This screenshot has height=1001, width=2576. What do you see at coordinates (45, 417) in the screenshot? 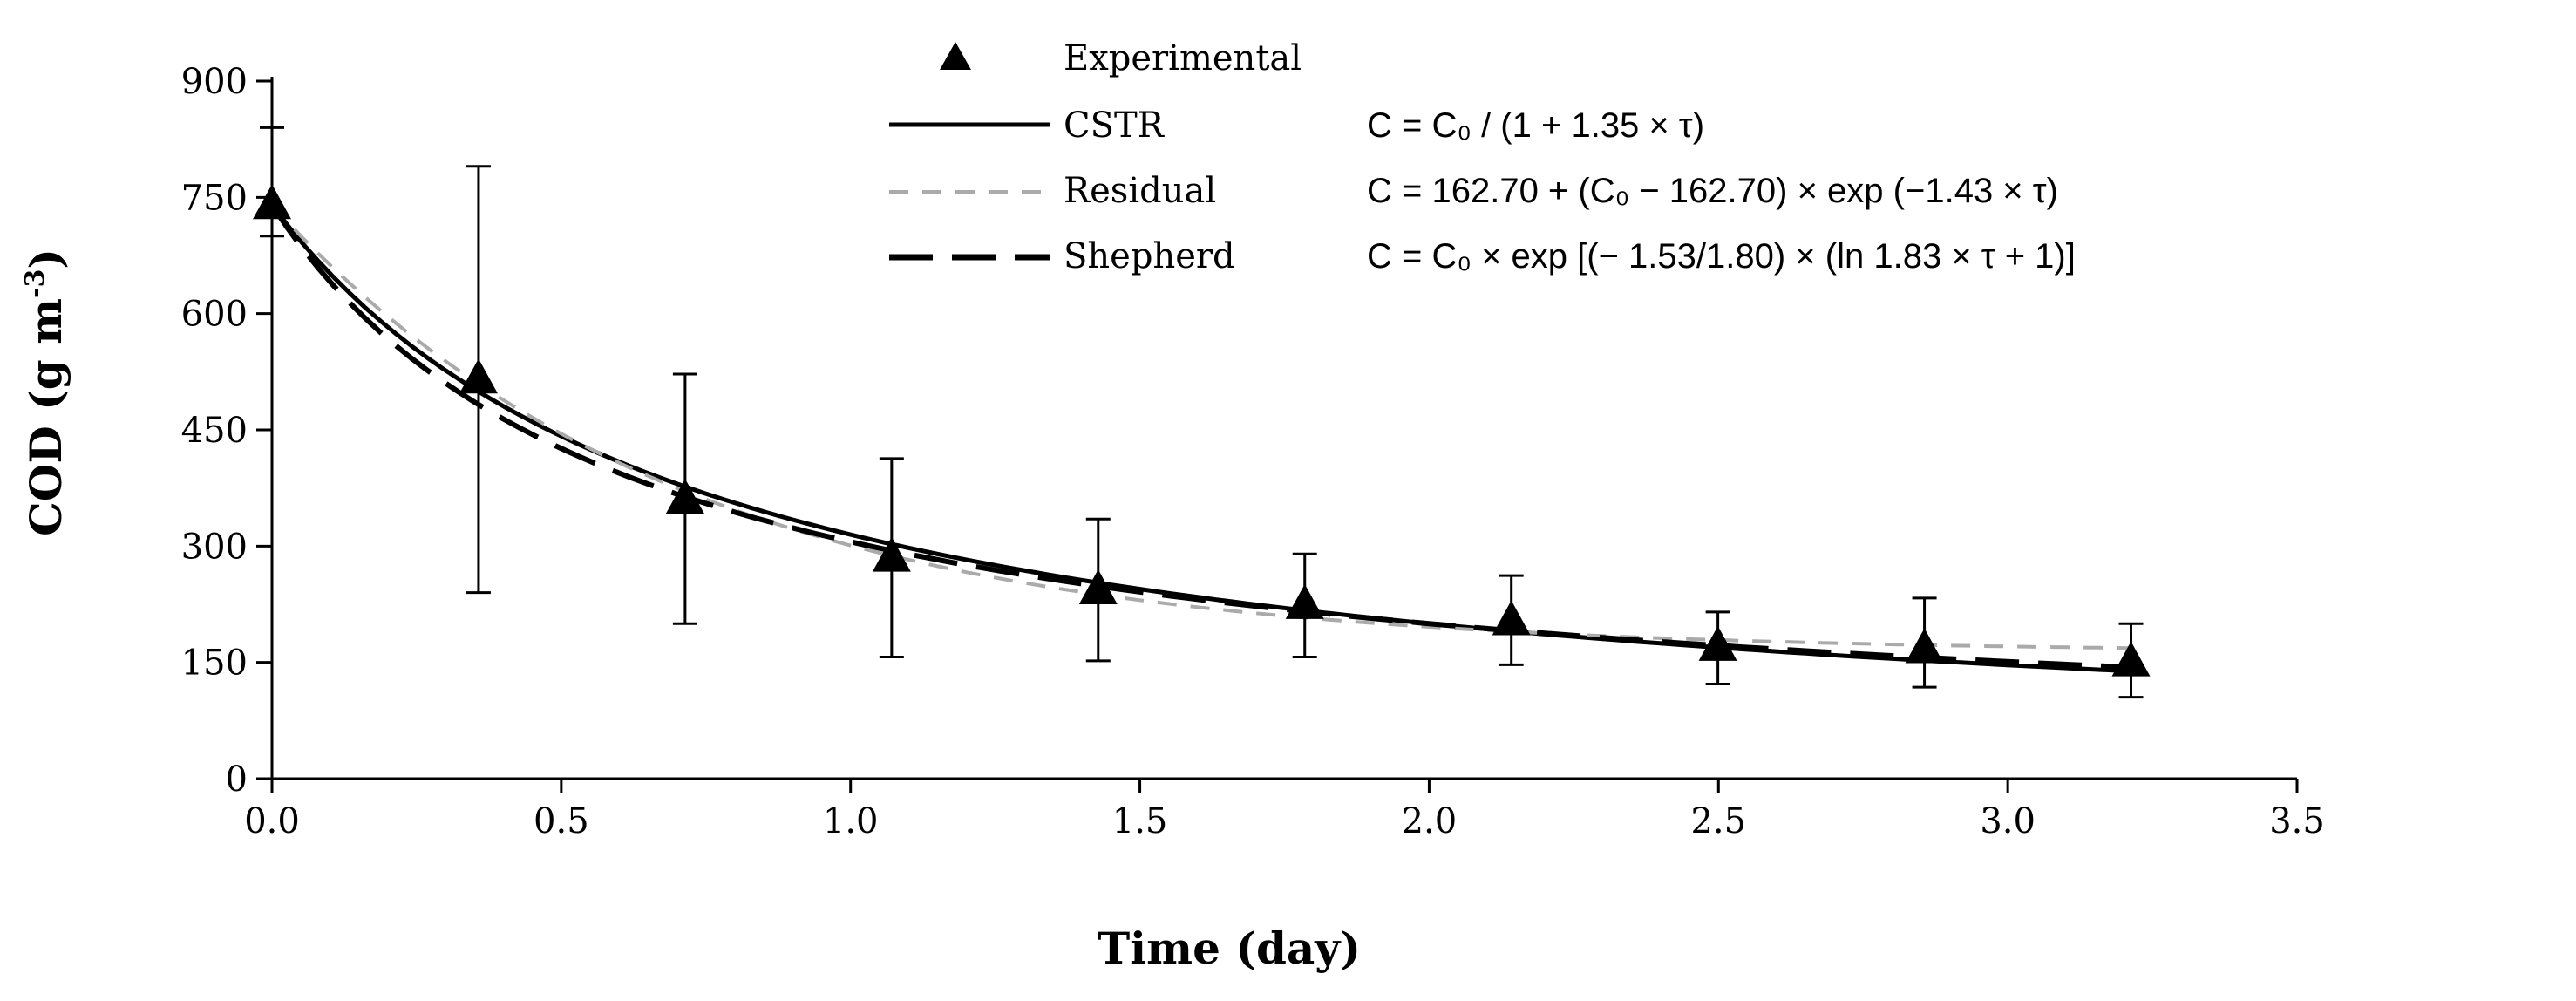
I see `y-axis-label-main: COD (g m` at bounding box center [45, 417].